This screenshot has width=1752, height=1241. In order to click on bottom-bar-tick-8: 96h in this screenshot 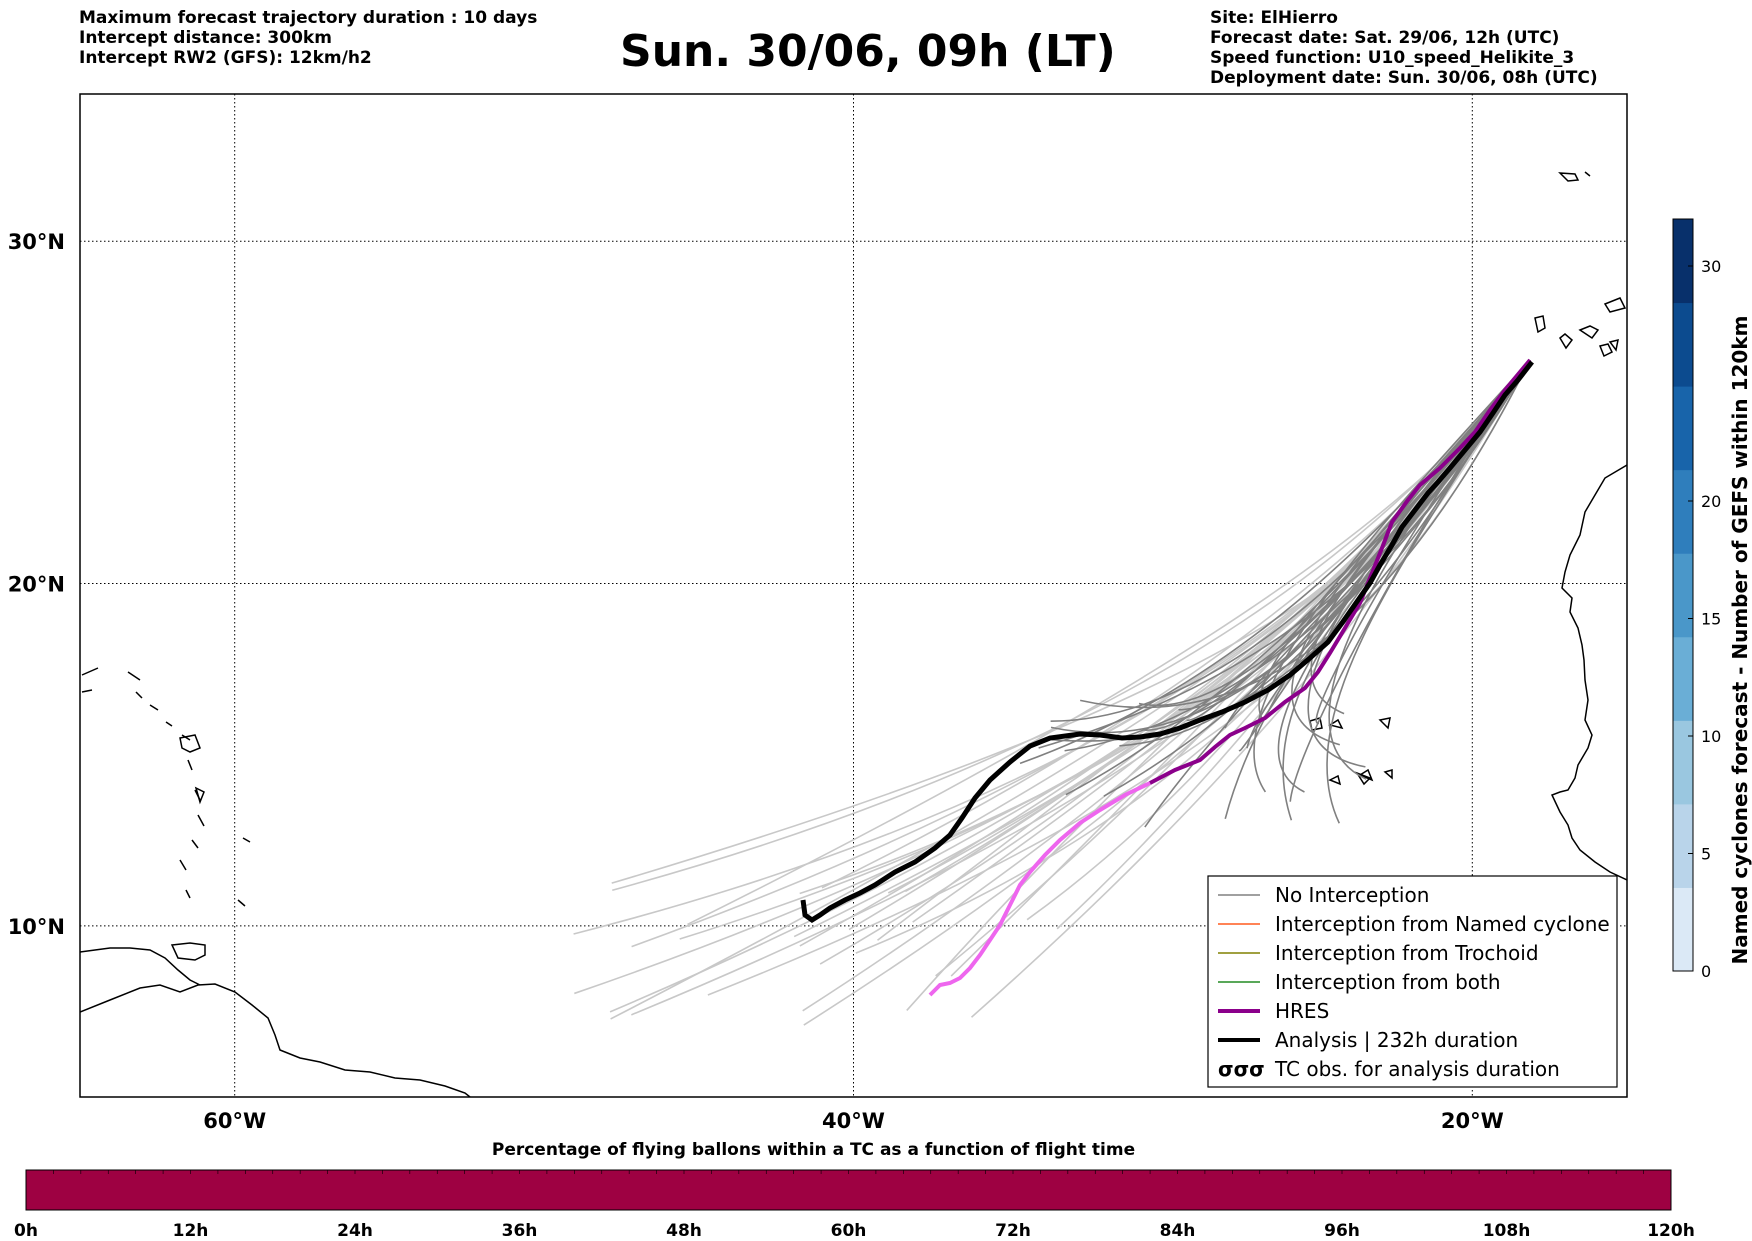, I will do `click(1342, 1231)`.